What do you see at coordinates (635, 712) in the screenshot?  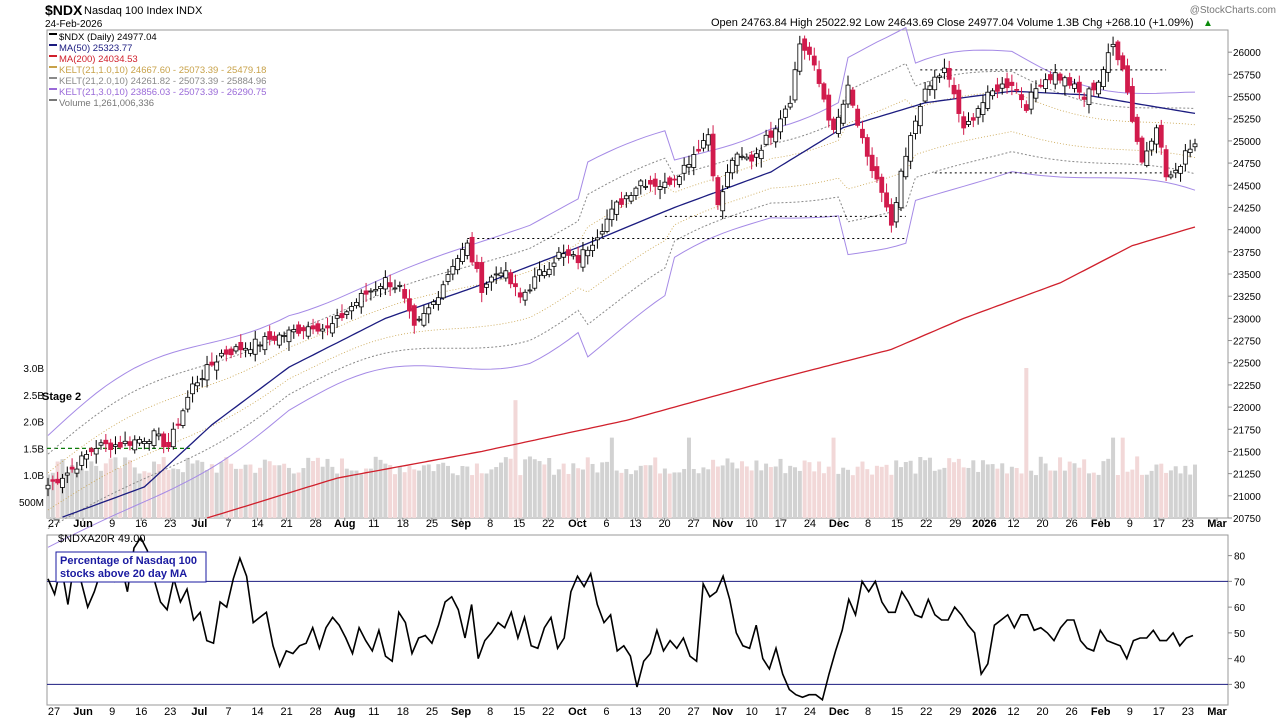 I see `x-tick-label: 13` at bounding box center [635, 712].